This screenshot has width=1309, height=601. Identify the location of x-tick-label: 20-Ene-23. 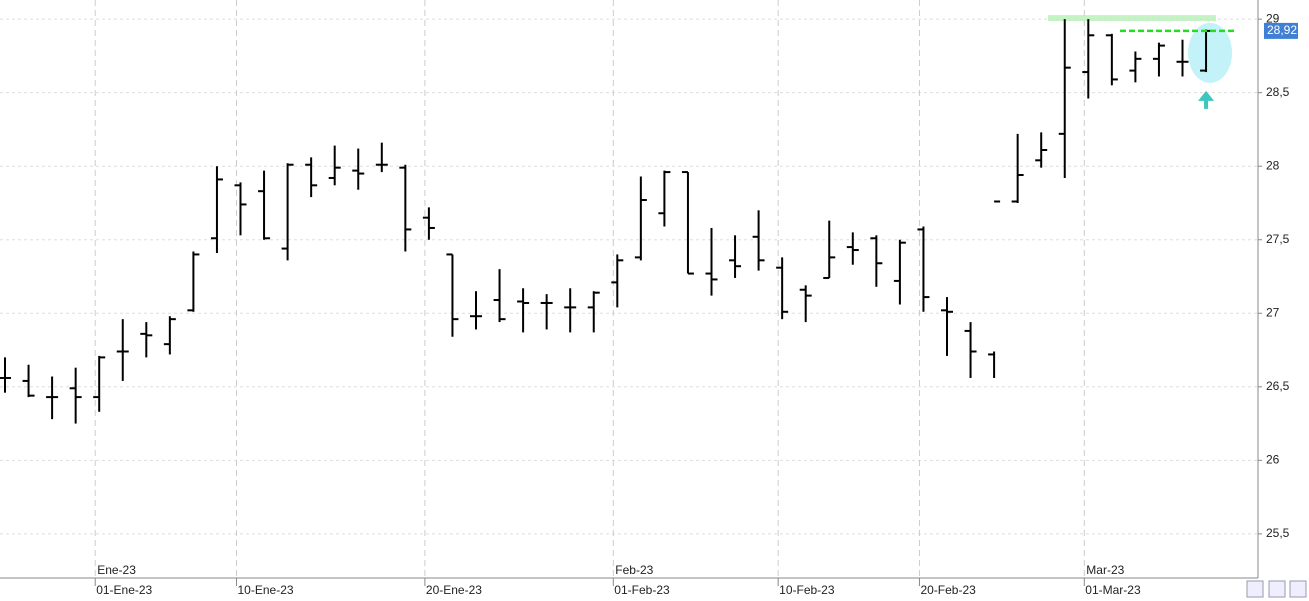
(454, 590).